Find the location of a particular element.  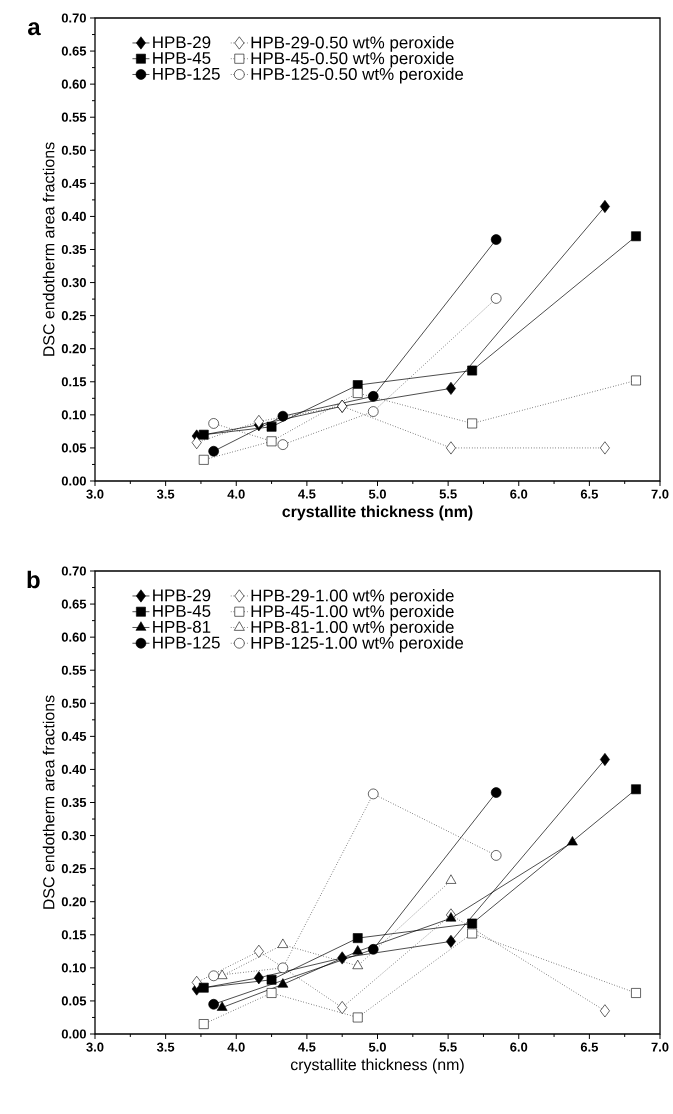

legend-label: HPB-29-1.00 wt% peroxide is located at coordinates (352, 597).